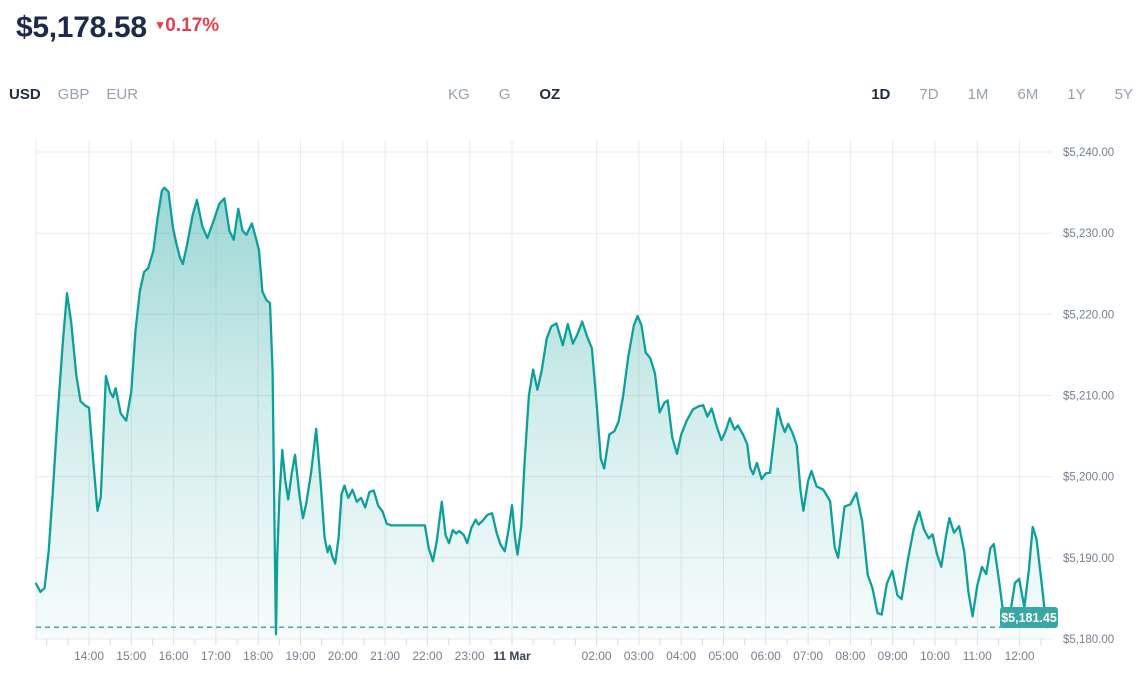 This screenshot has height=695, width=1146. I want to click on svg-text: 12:00, so click(1020, 656).